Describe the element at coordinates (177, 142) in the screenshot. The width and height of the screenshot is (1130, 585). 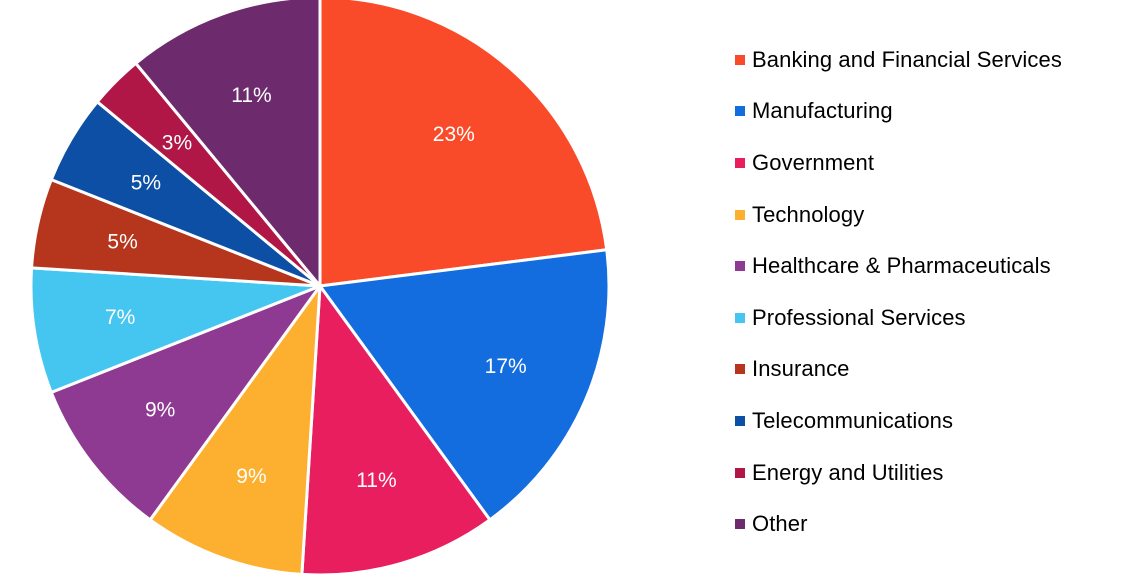
I see `slice-label-energy-and-utilities: 3%` at that location.